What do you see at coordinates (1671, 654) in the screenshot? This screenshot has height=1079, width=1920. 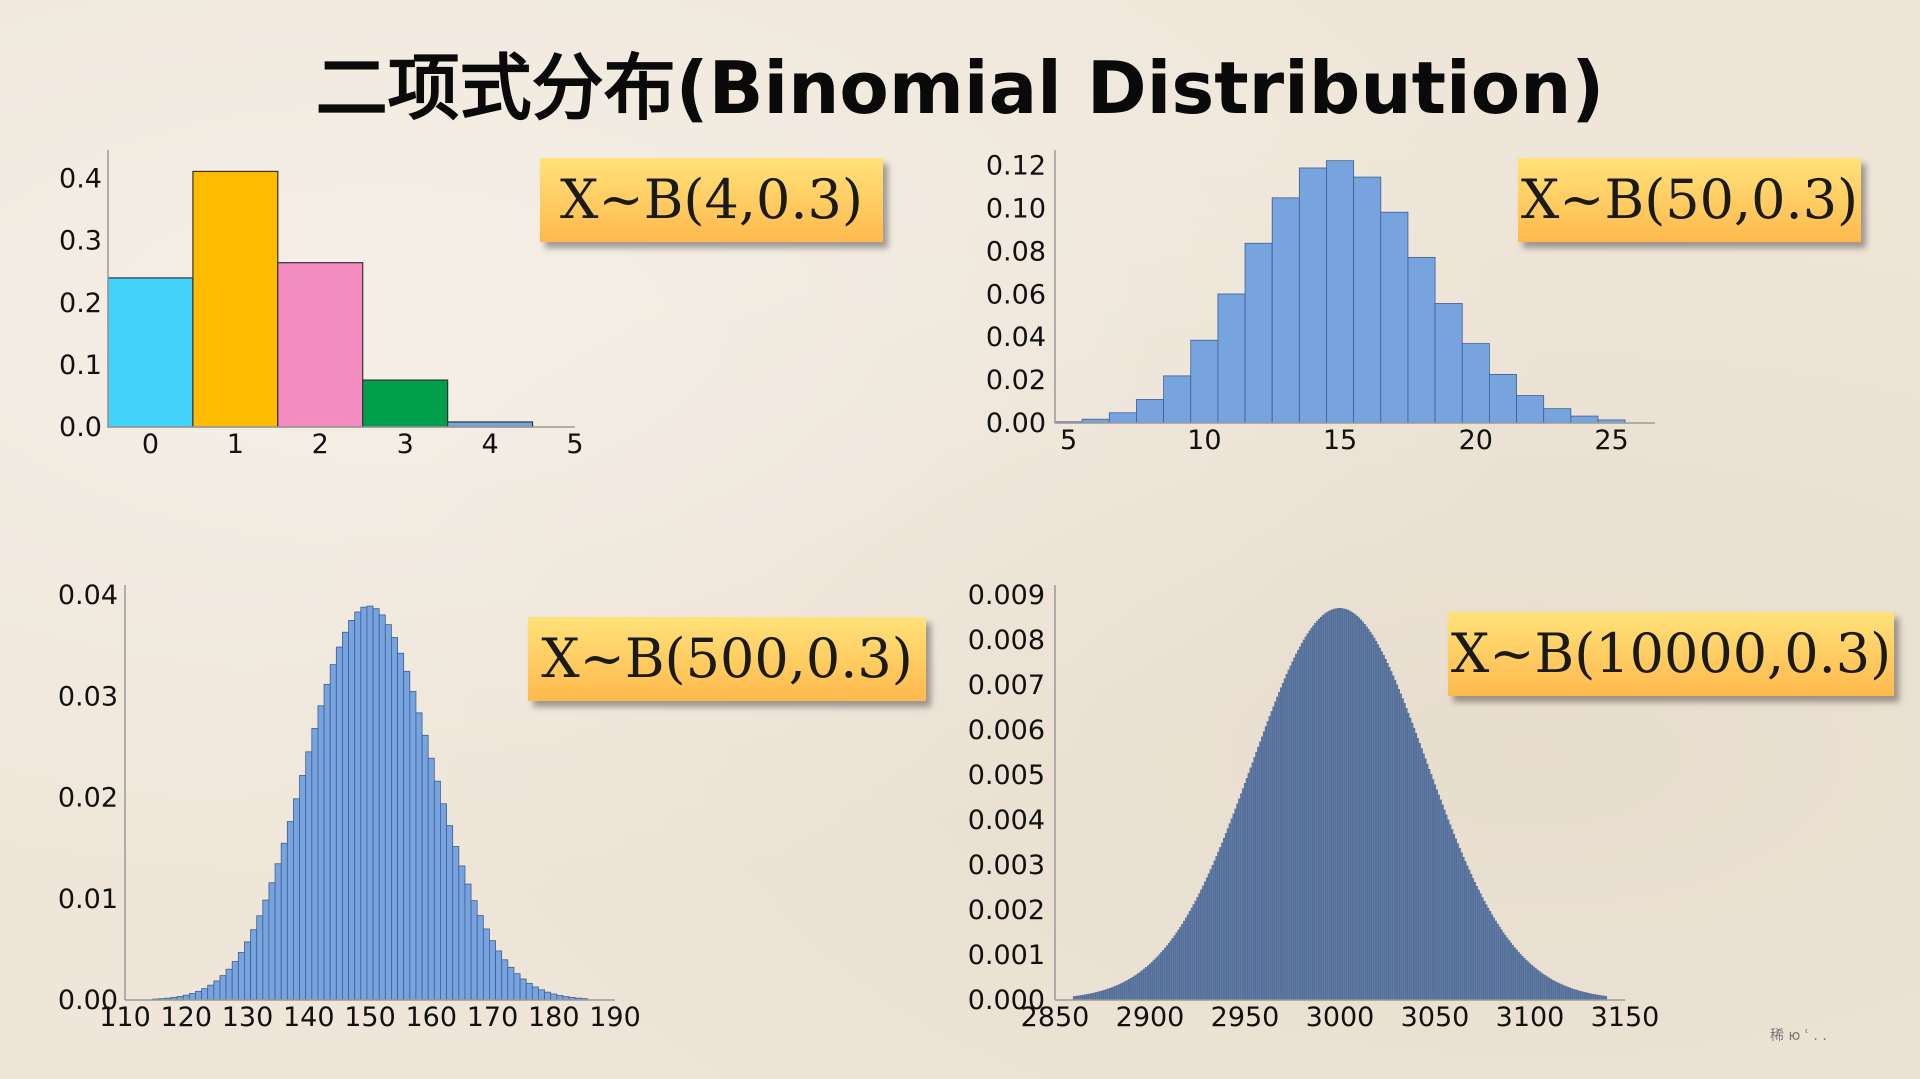 I see `formula-box-n10000: X~B(10000,0.3)` at bounding box center [1671, 654].